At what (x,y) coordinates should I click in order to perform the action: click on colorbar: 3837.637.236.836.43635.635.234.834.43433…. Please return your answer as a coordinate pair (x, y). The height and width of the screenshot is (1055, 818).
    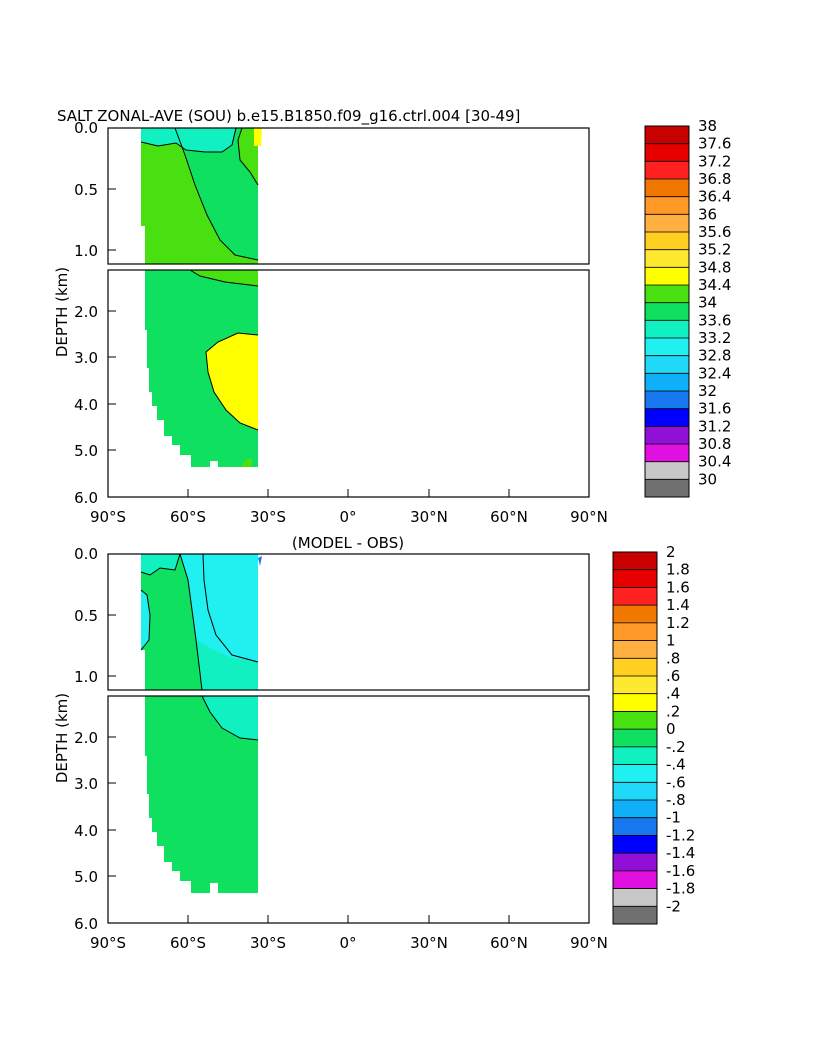
    Looking at the image, I should click on (687, 307).